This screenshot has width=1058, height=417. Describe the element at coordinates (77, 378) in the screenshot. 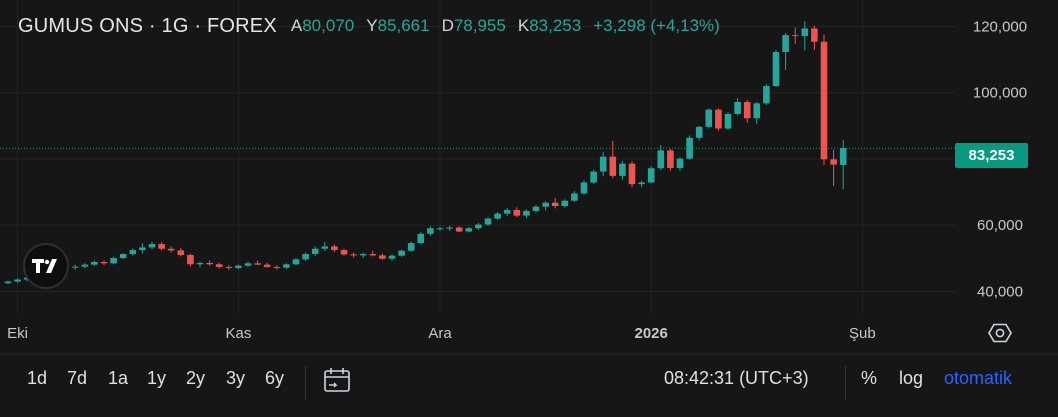

I see `range-7d-button: 7d` at that location.